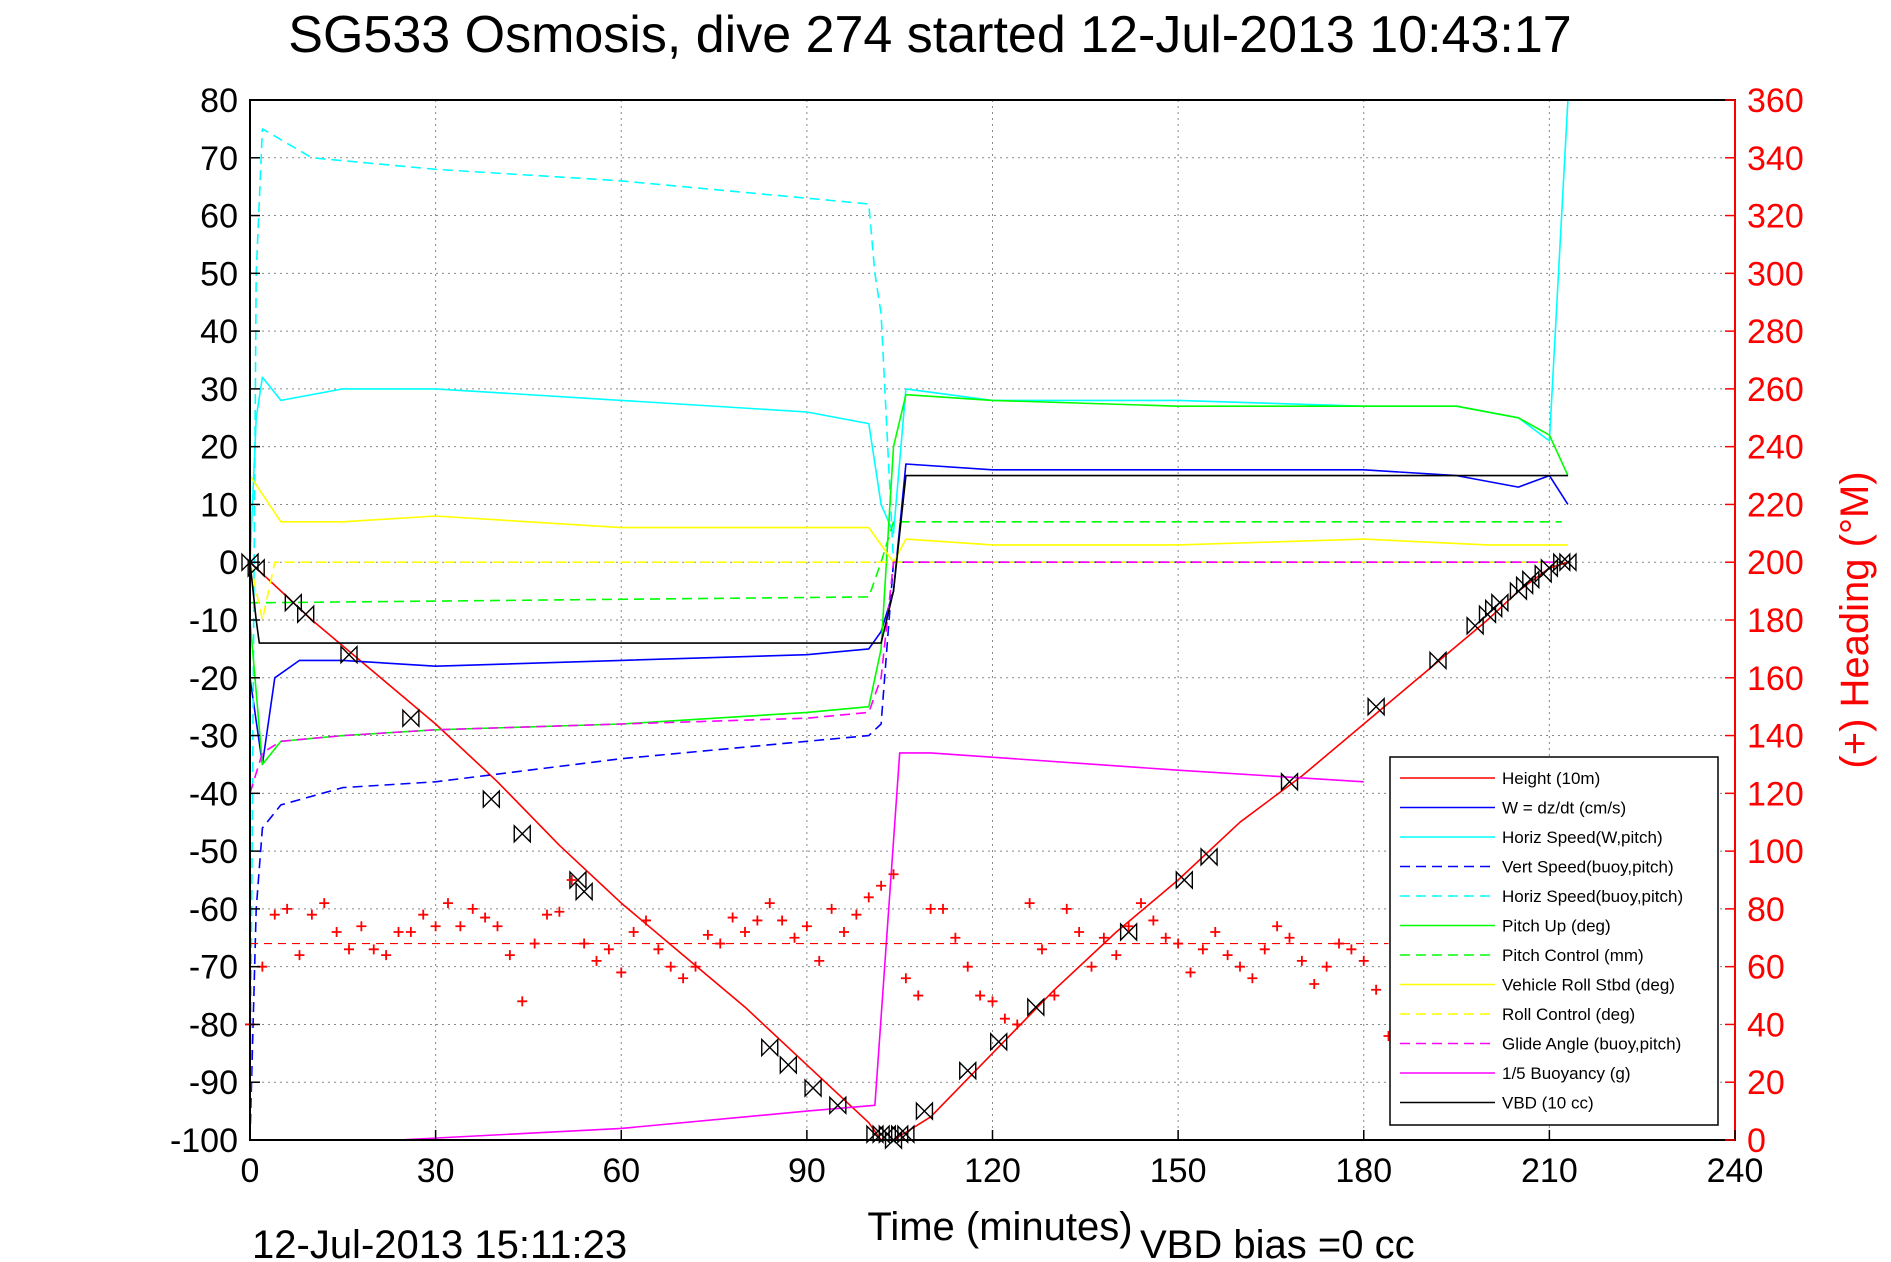  Describe the element at coordinates (819, 955) in the screenshot. I see `heading-points` at that location.